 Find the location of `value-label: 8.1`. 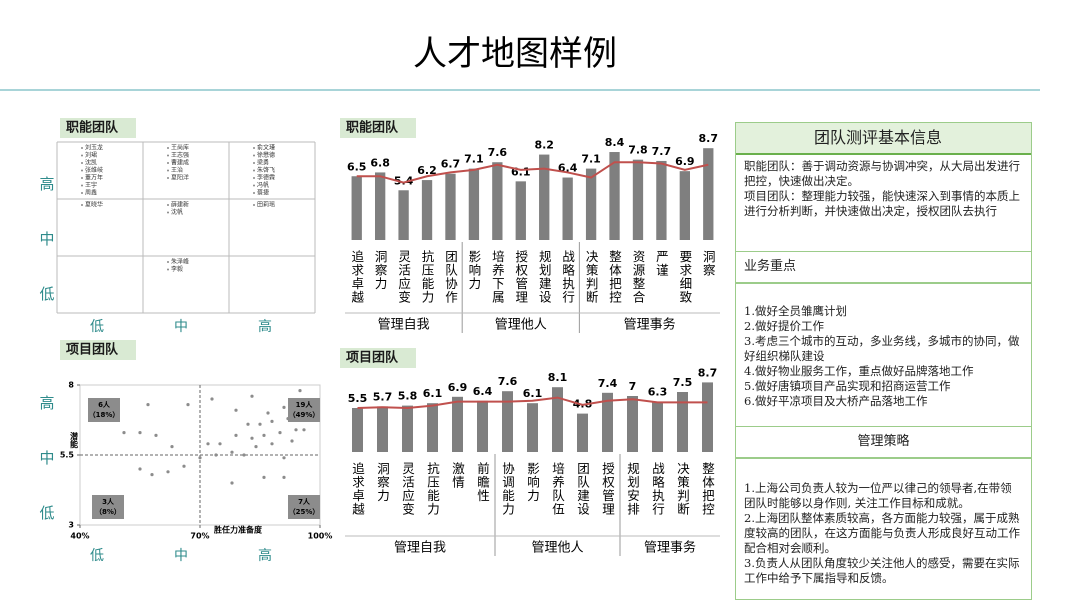

value-label: 8.1 is located at coordinates (558, 377).